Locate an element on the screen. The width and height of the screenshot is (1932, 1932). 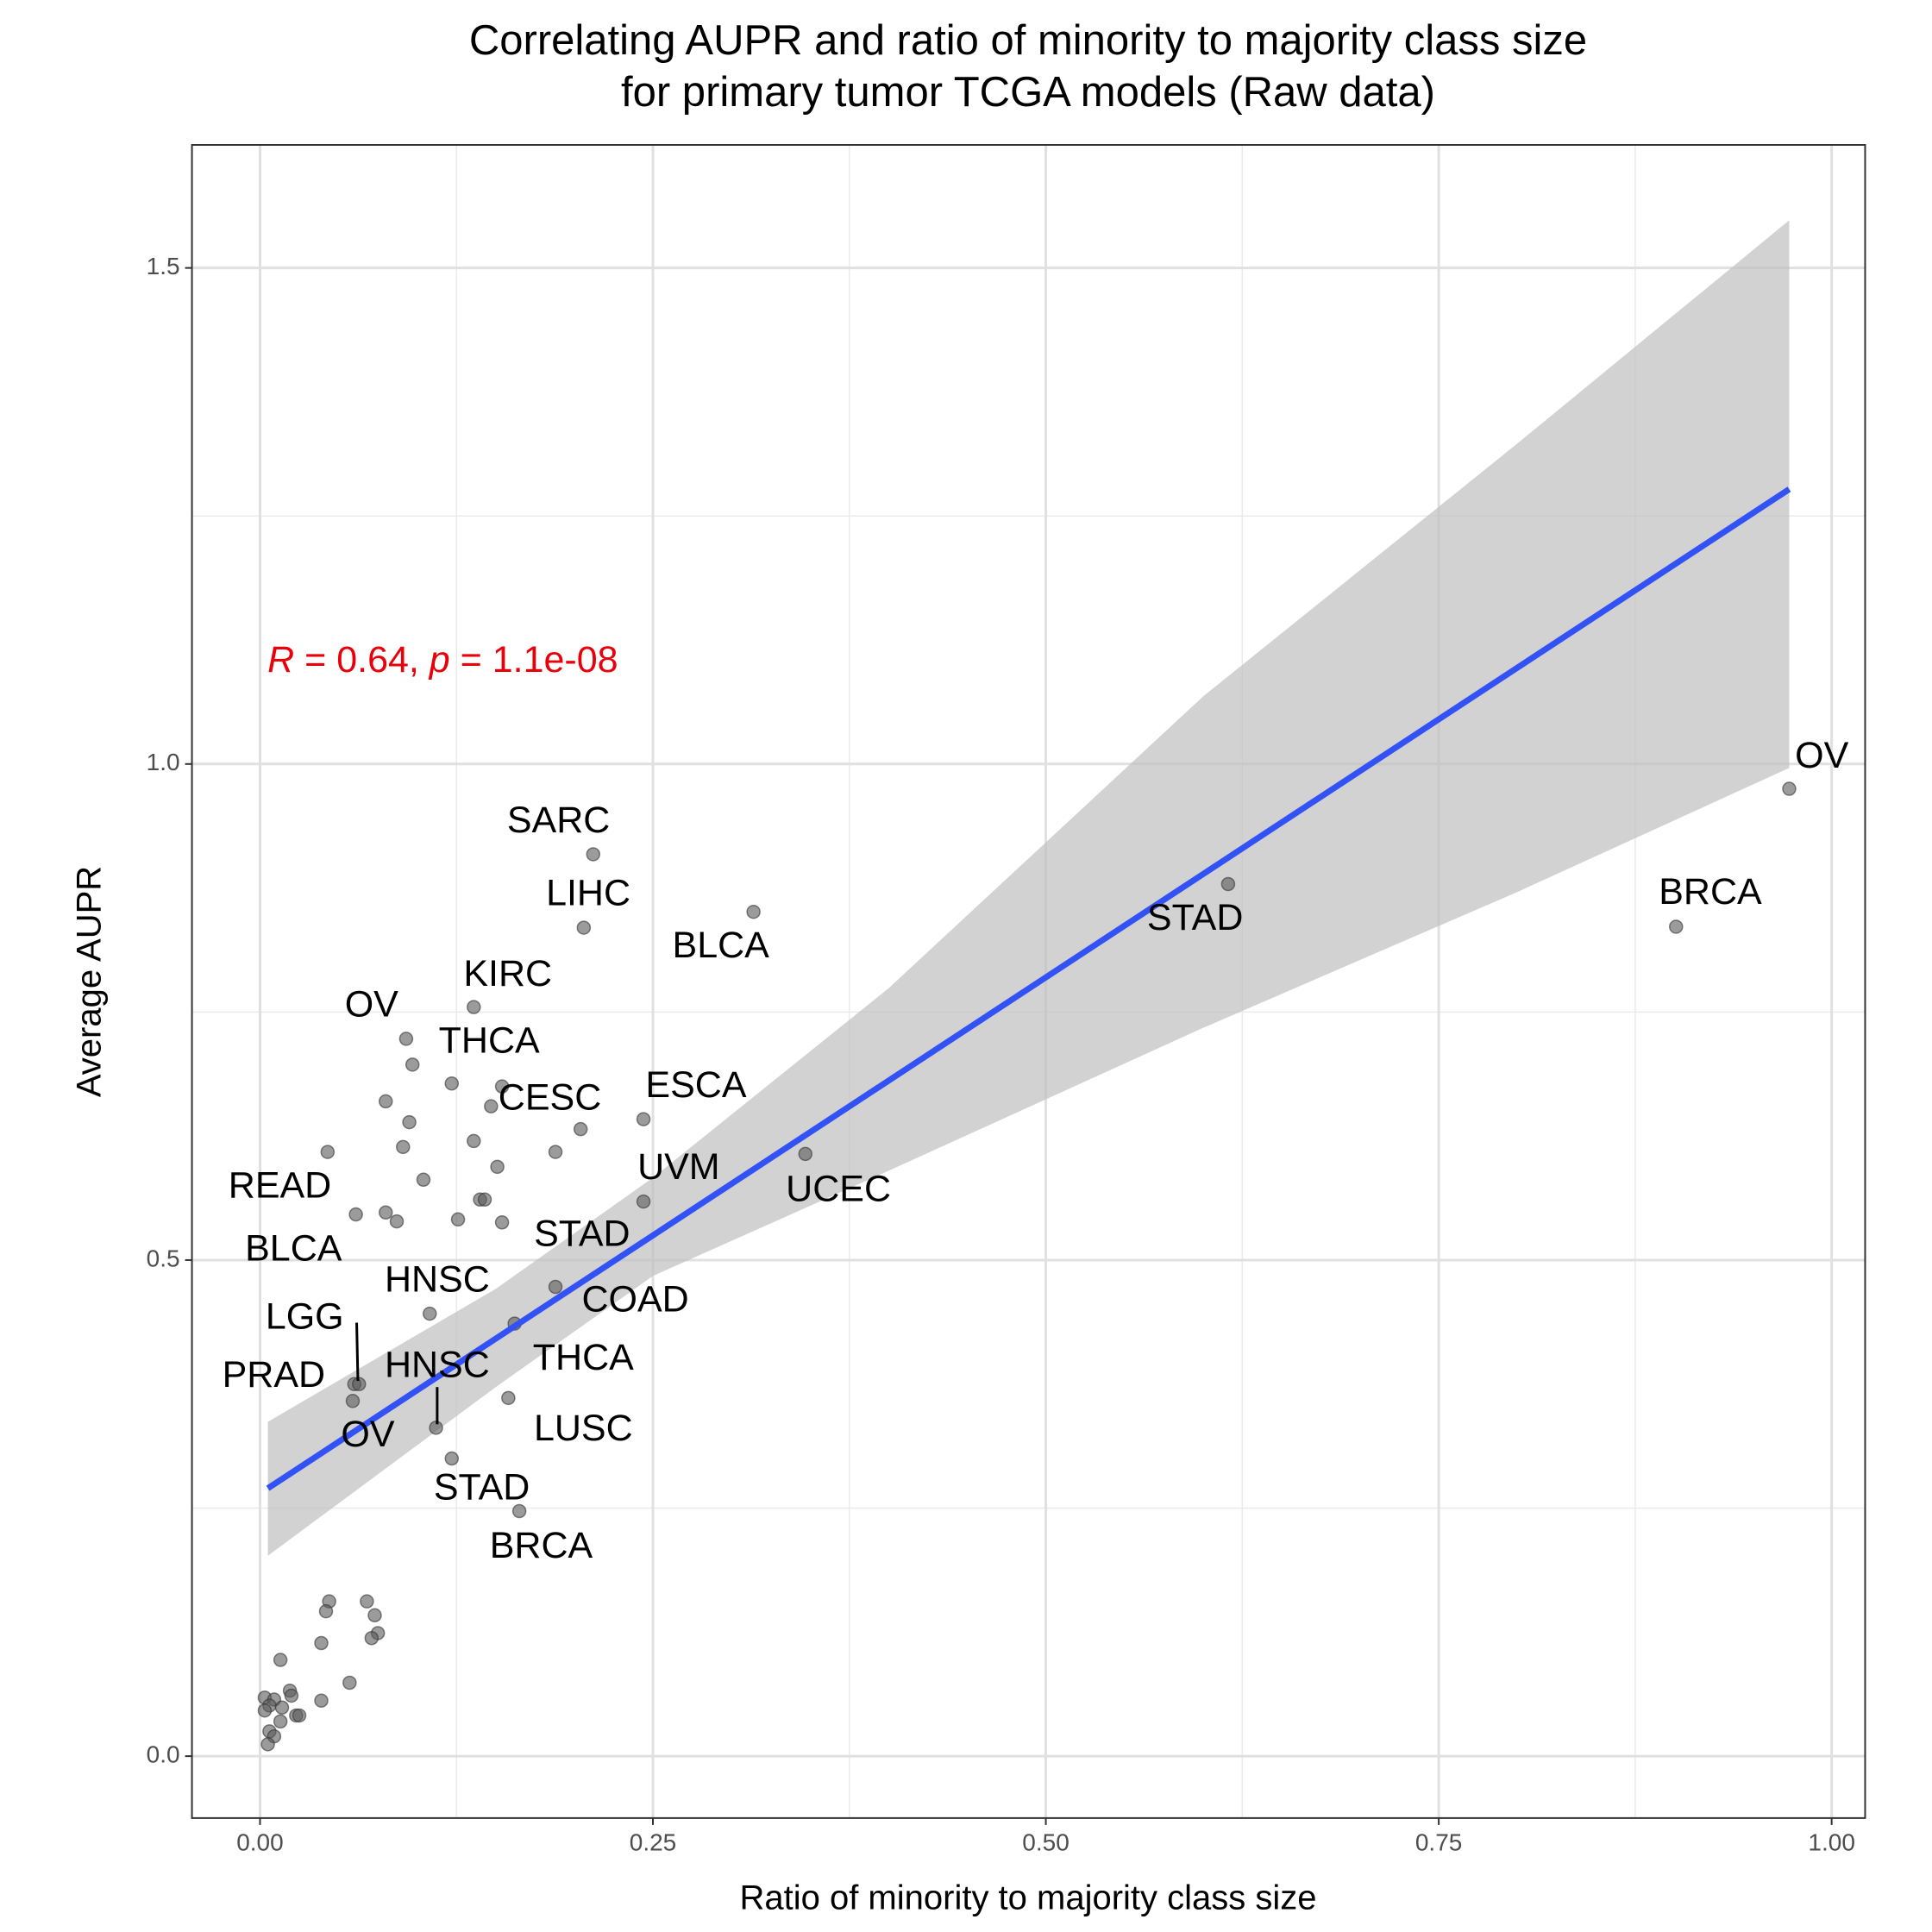
annotation: R = 0.64, p = 1.1e-08 is located at coordinates (443, 660).